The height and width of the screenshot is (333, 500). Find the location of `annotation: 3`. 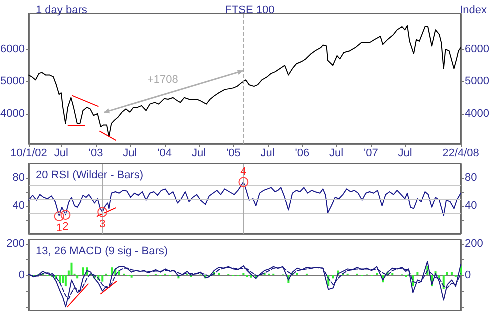

annotation: 3 is located at coordinates (103, 224).